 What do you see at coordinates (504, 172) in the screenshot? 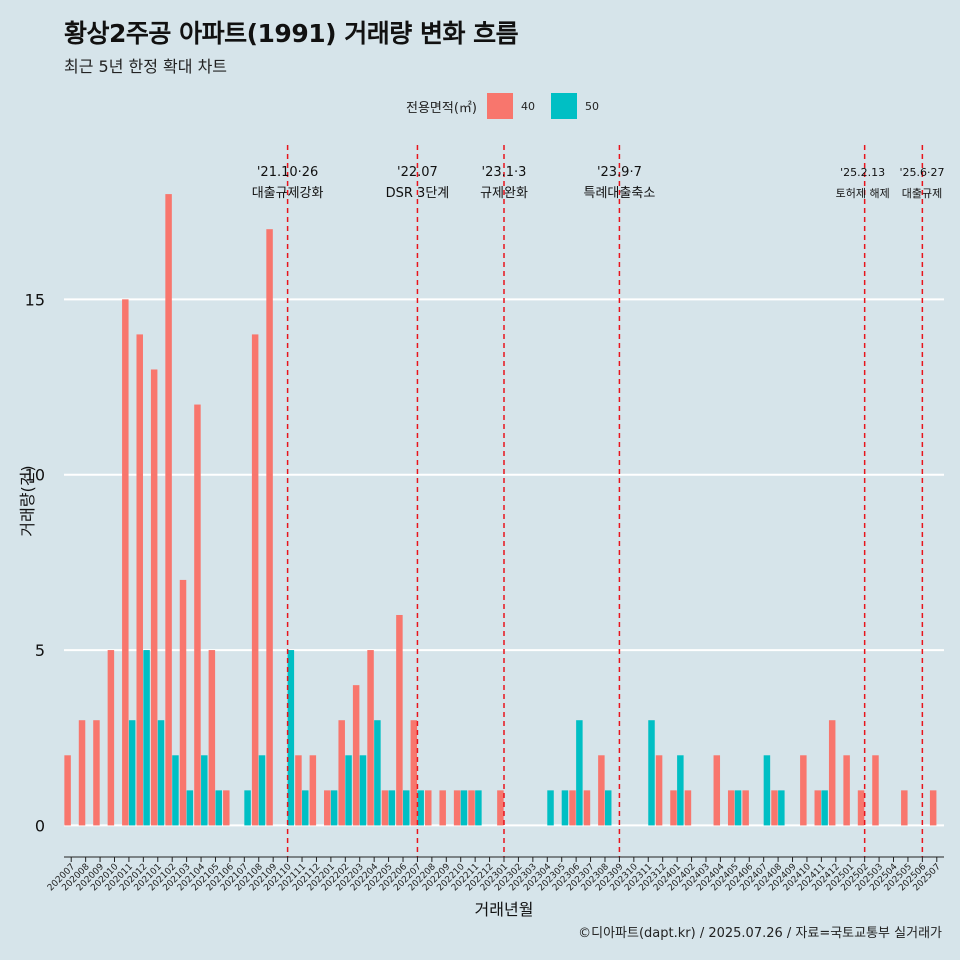
I see `event-date-202301: '23.1·3` at bounding box center [504, 172].